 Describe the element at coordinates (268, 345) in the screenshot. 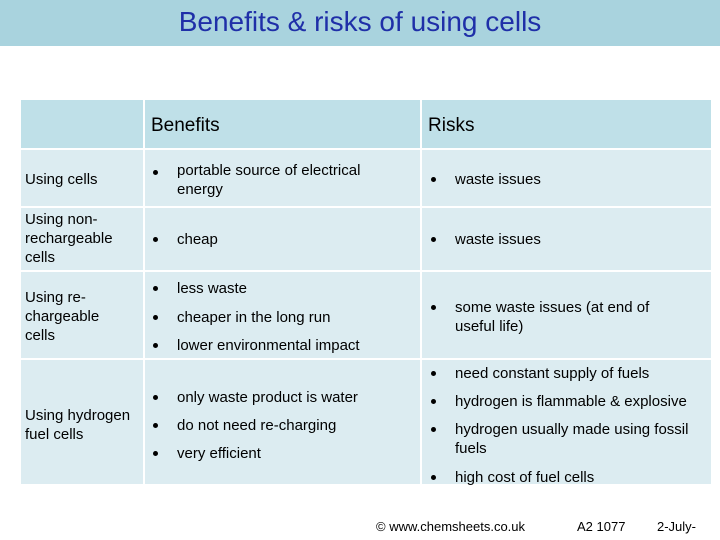

I see `benefit-item: lower environmental impact` at that location.